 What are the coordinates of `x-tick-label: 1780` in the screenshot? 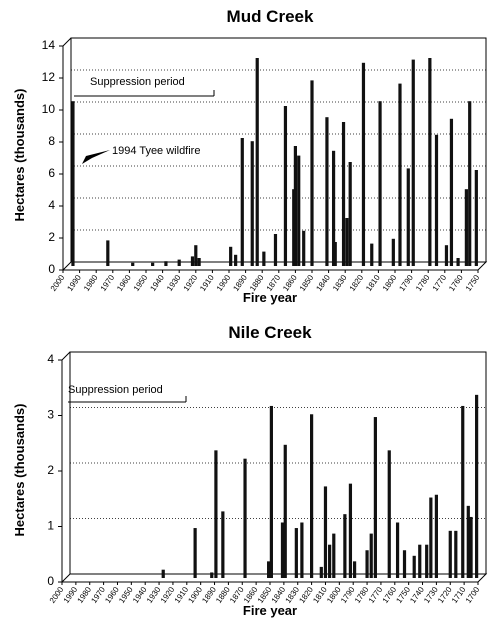 It's located at (423, 283).